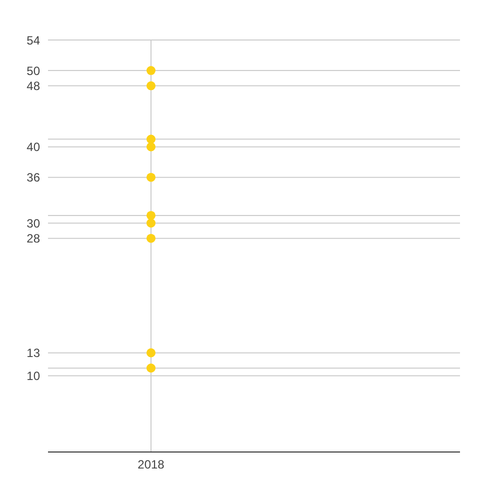  I want to click on y-tick-label: 30, so click(33, 223).